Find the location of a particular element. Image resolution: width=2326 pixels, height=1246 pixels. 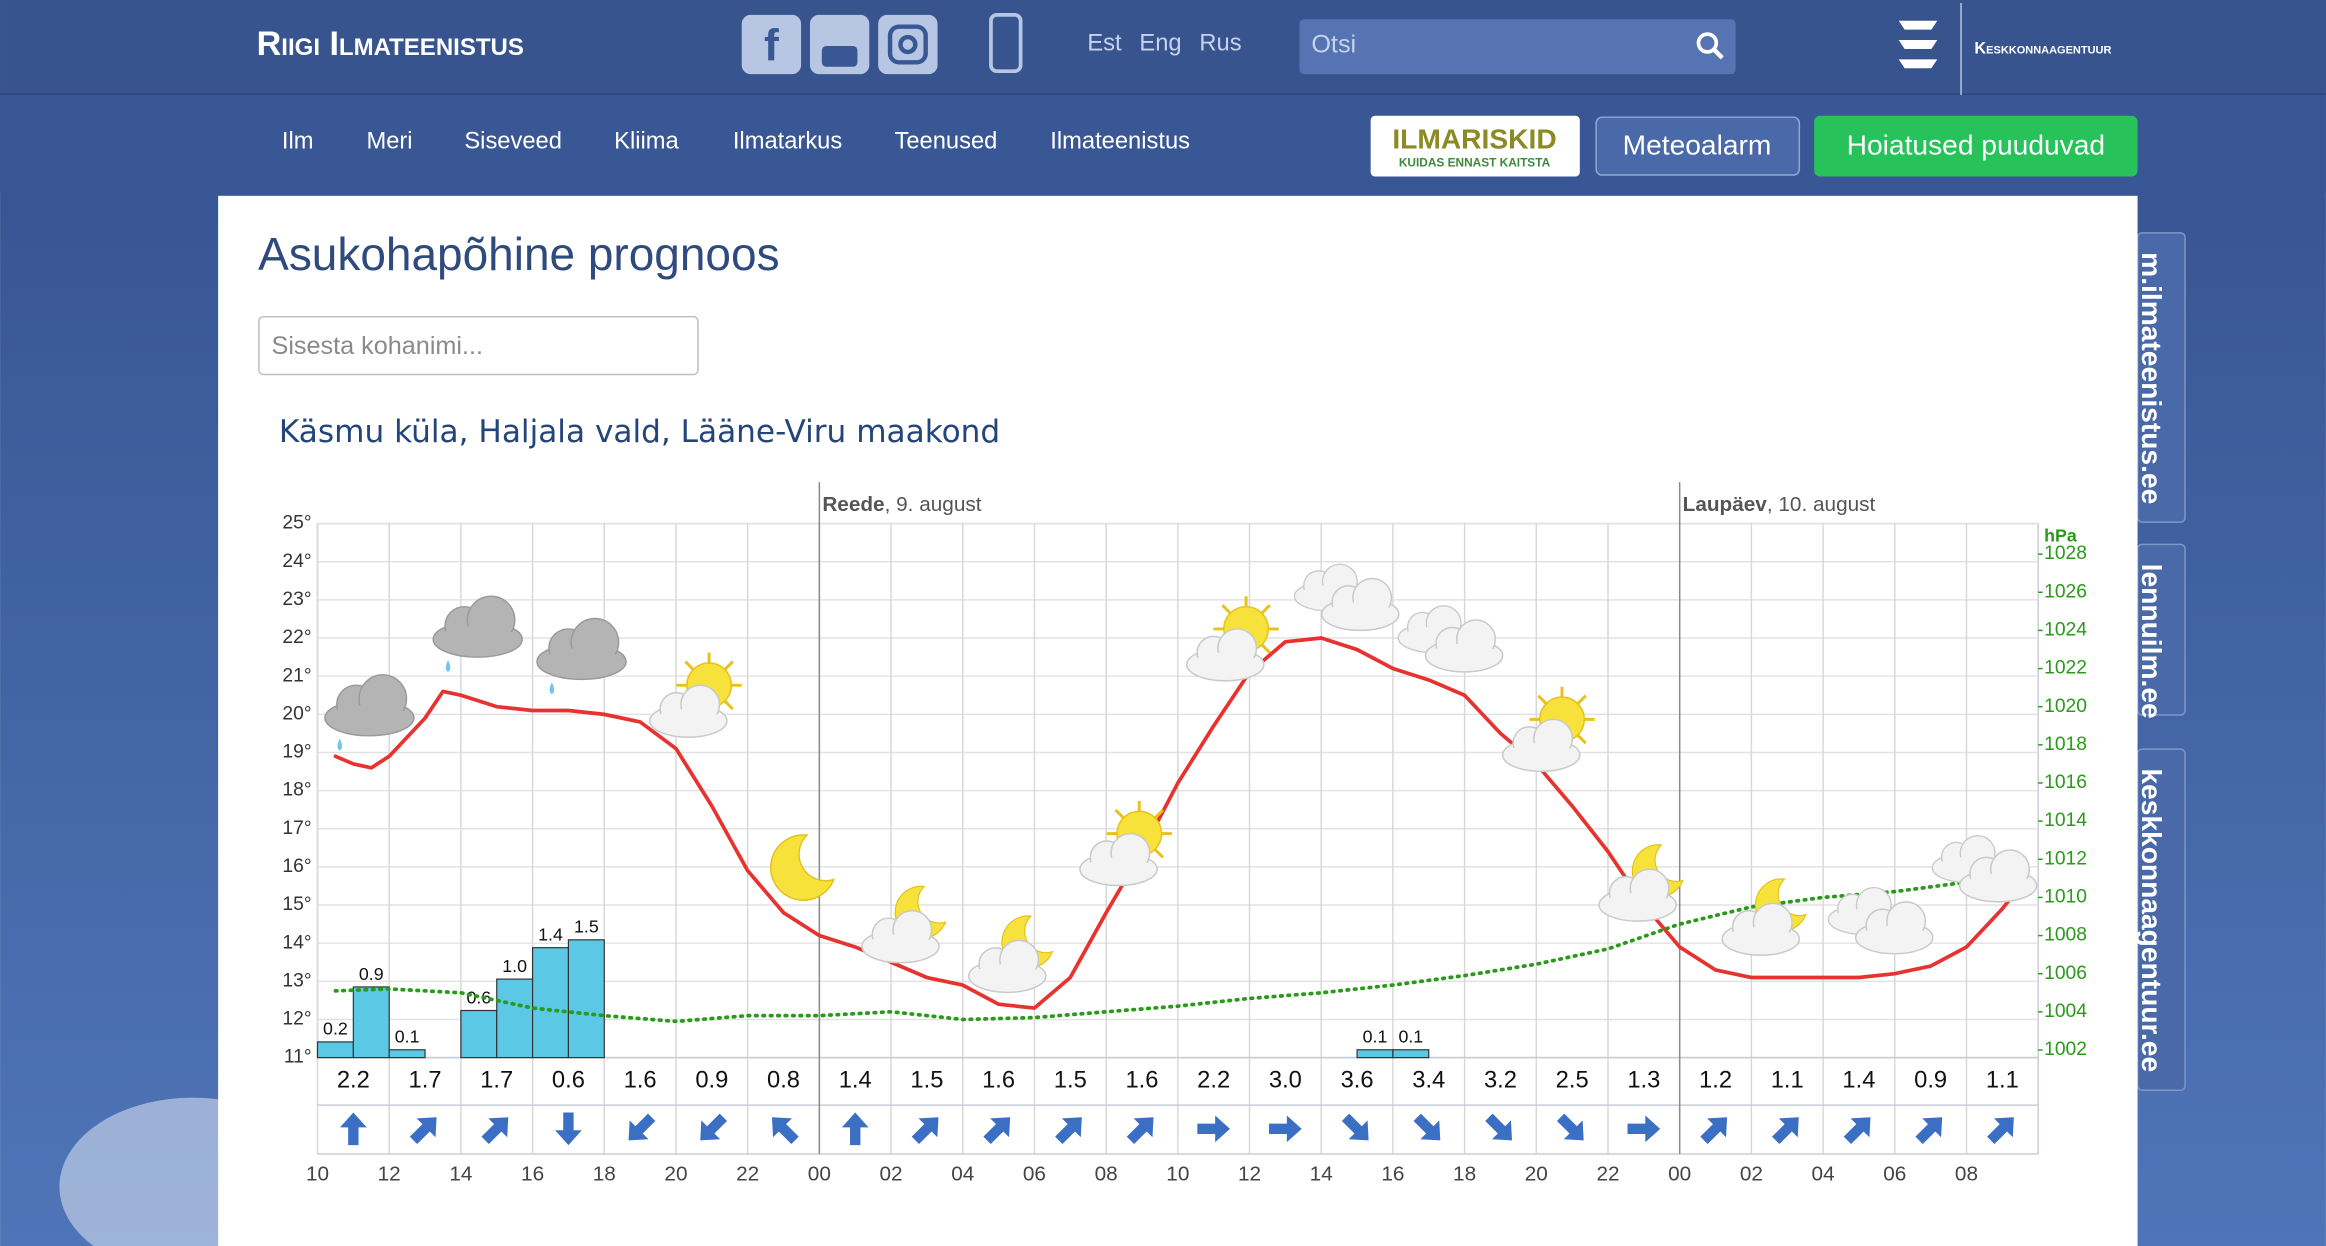

precipitation-label: 1.0 is located at coordinates (514, 966).